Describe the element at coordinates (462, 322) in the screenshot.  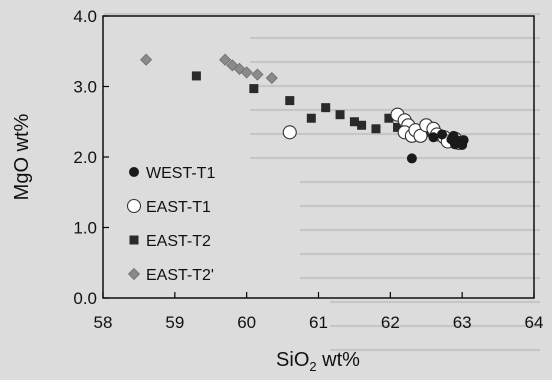
I see `x-tick-label: 63` at that location.